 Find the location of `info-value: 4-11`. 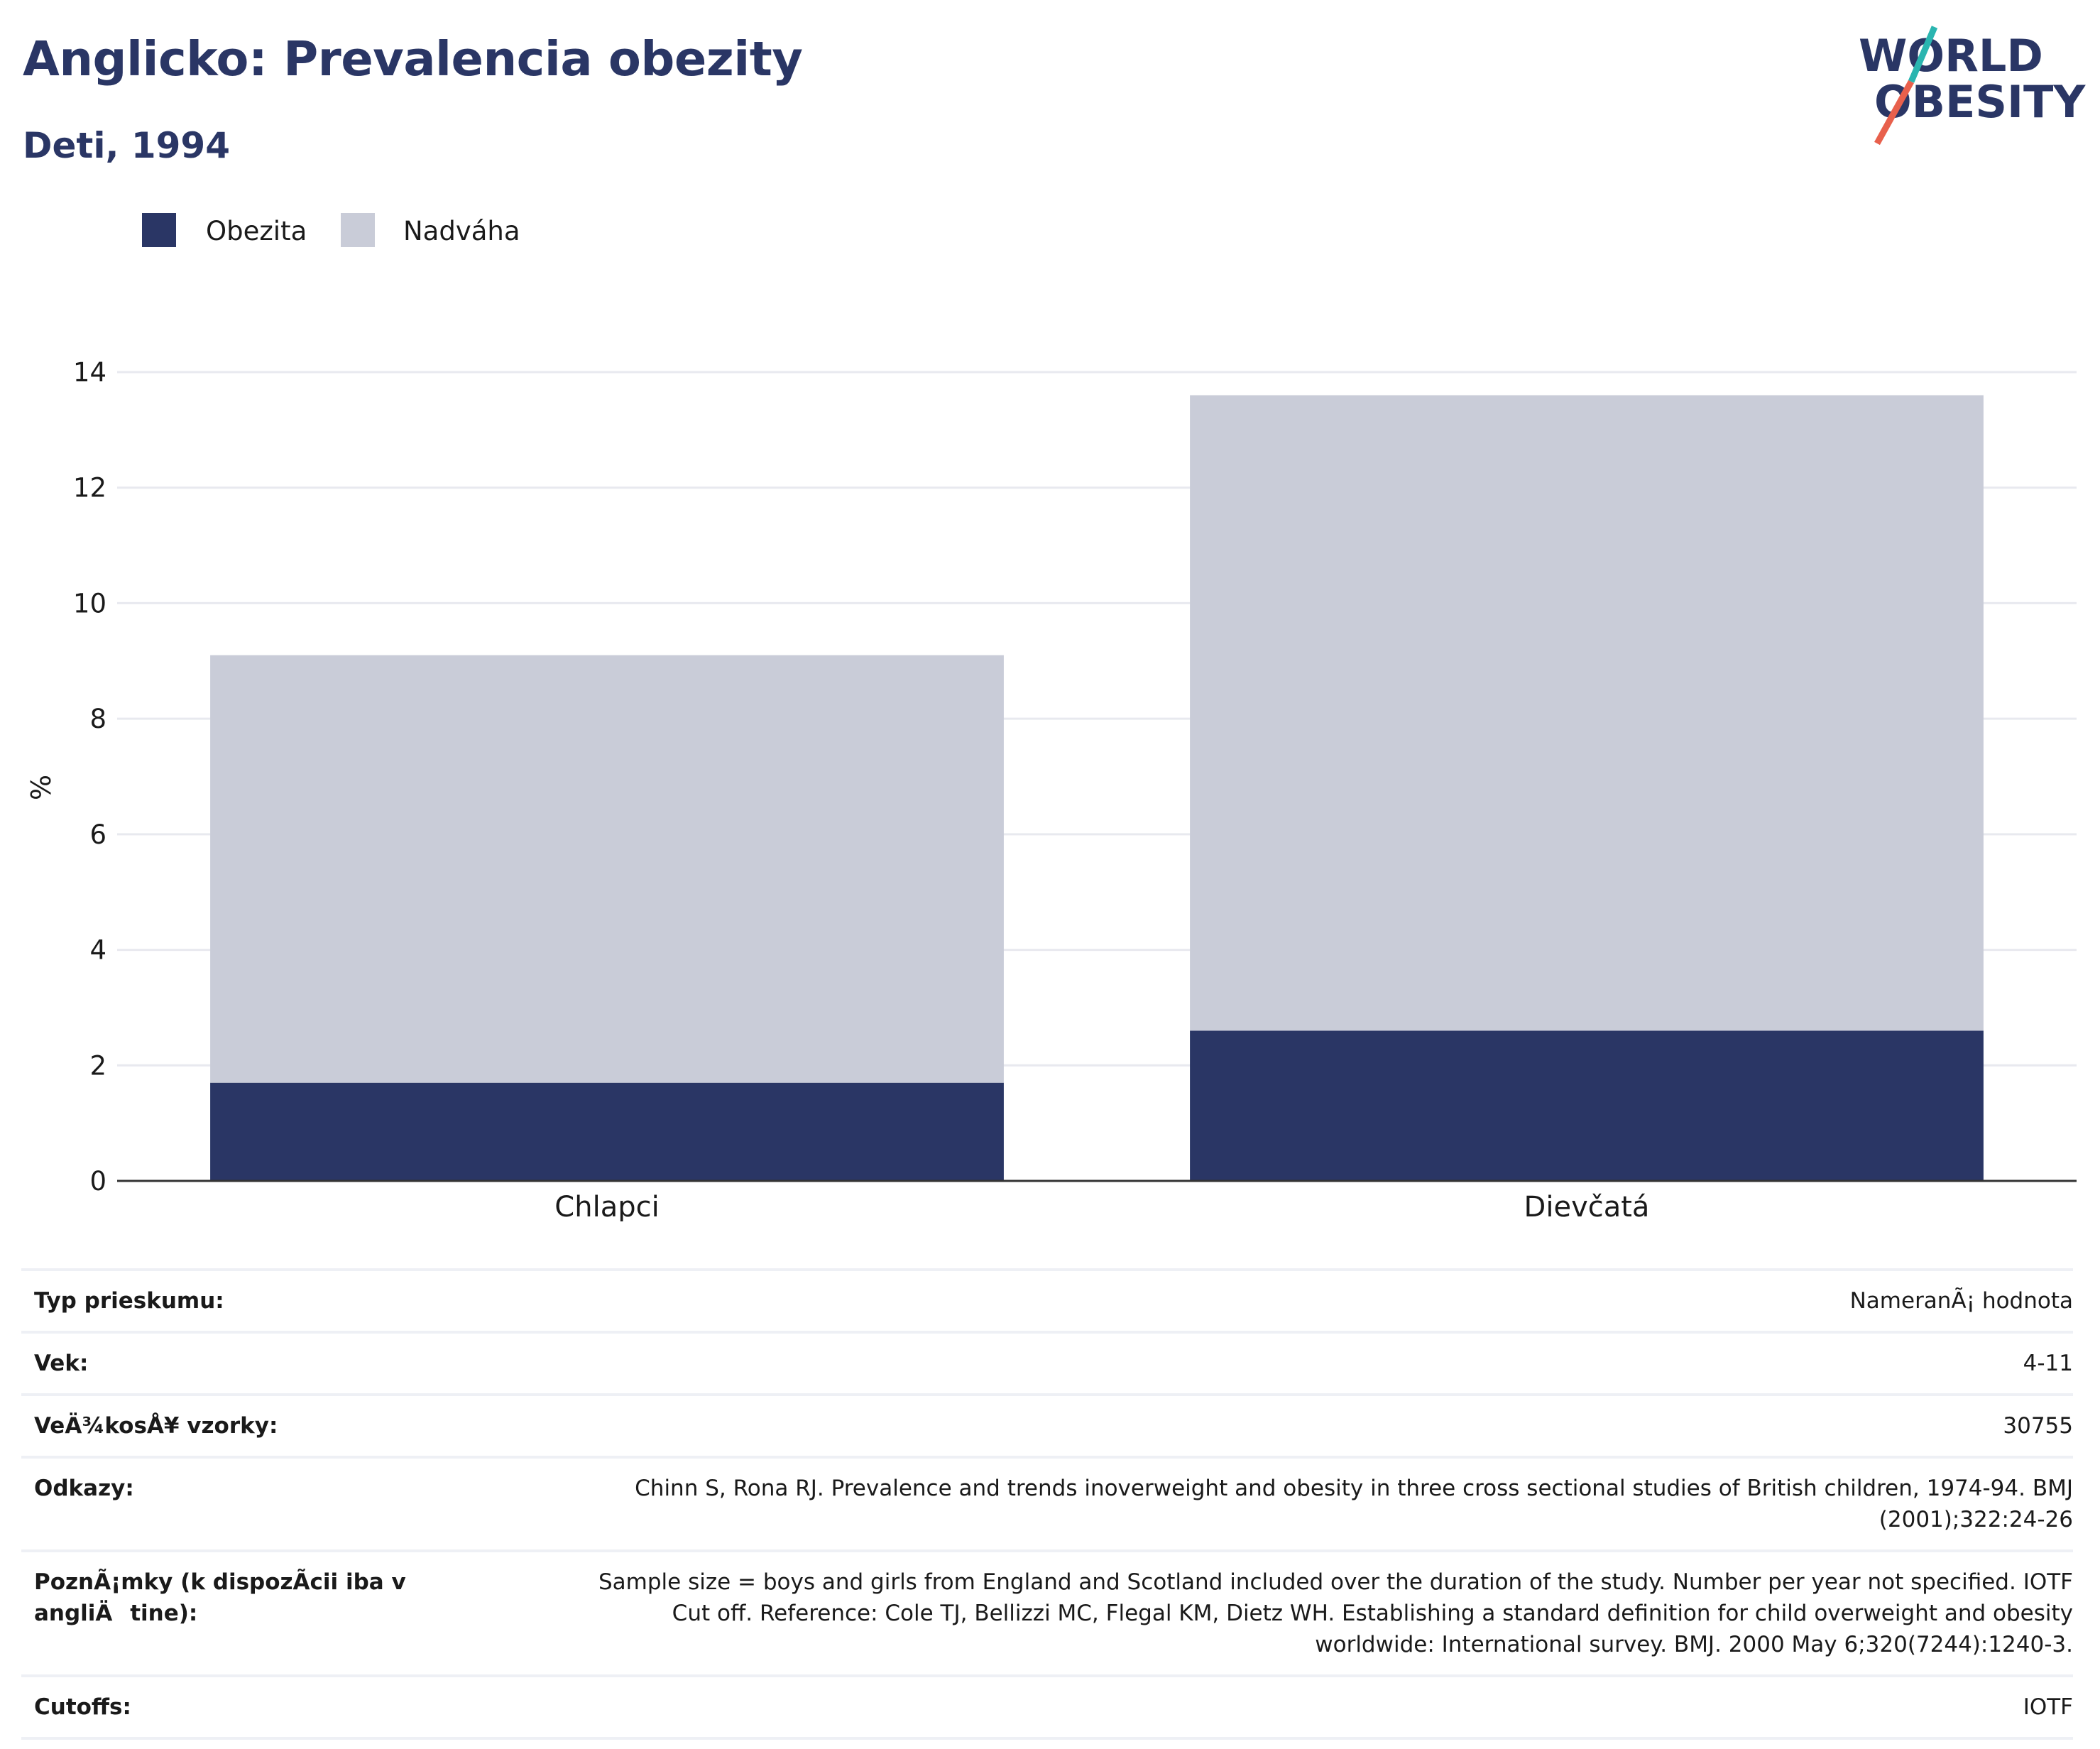

info-value: 4-11 is located at coordinates (2048, 1363).